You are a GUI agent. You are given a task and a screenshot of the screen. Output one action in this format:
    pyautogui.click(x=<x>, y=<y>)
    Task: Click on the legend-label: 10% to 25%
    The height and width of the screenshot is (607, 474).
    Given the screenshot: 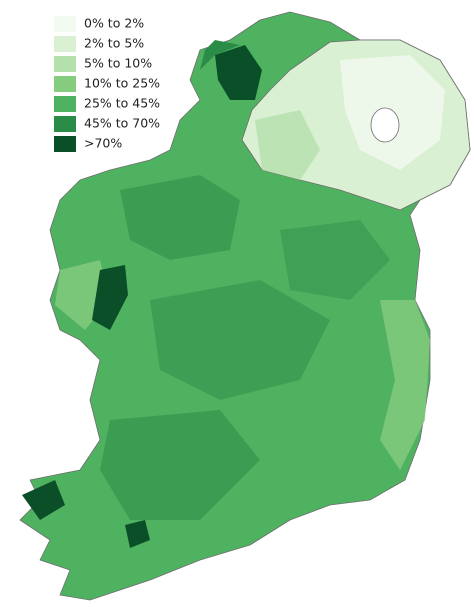 What is the action you would take?
    pyautogui.click(x=122, y=83)
    